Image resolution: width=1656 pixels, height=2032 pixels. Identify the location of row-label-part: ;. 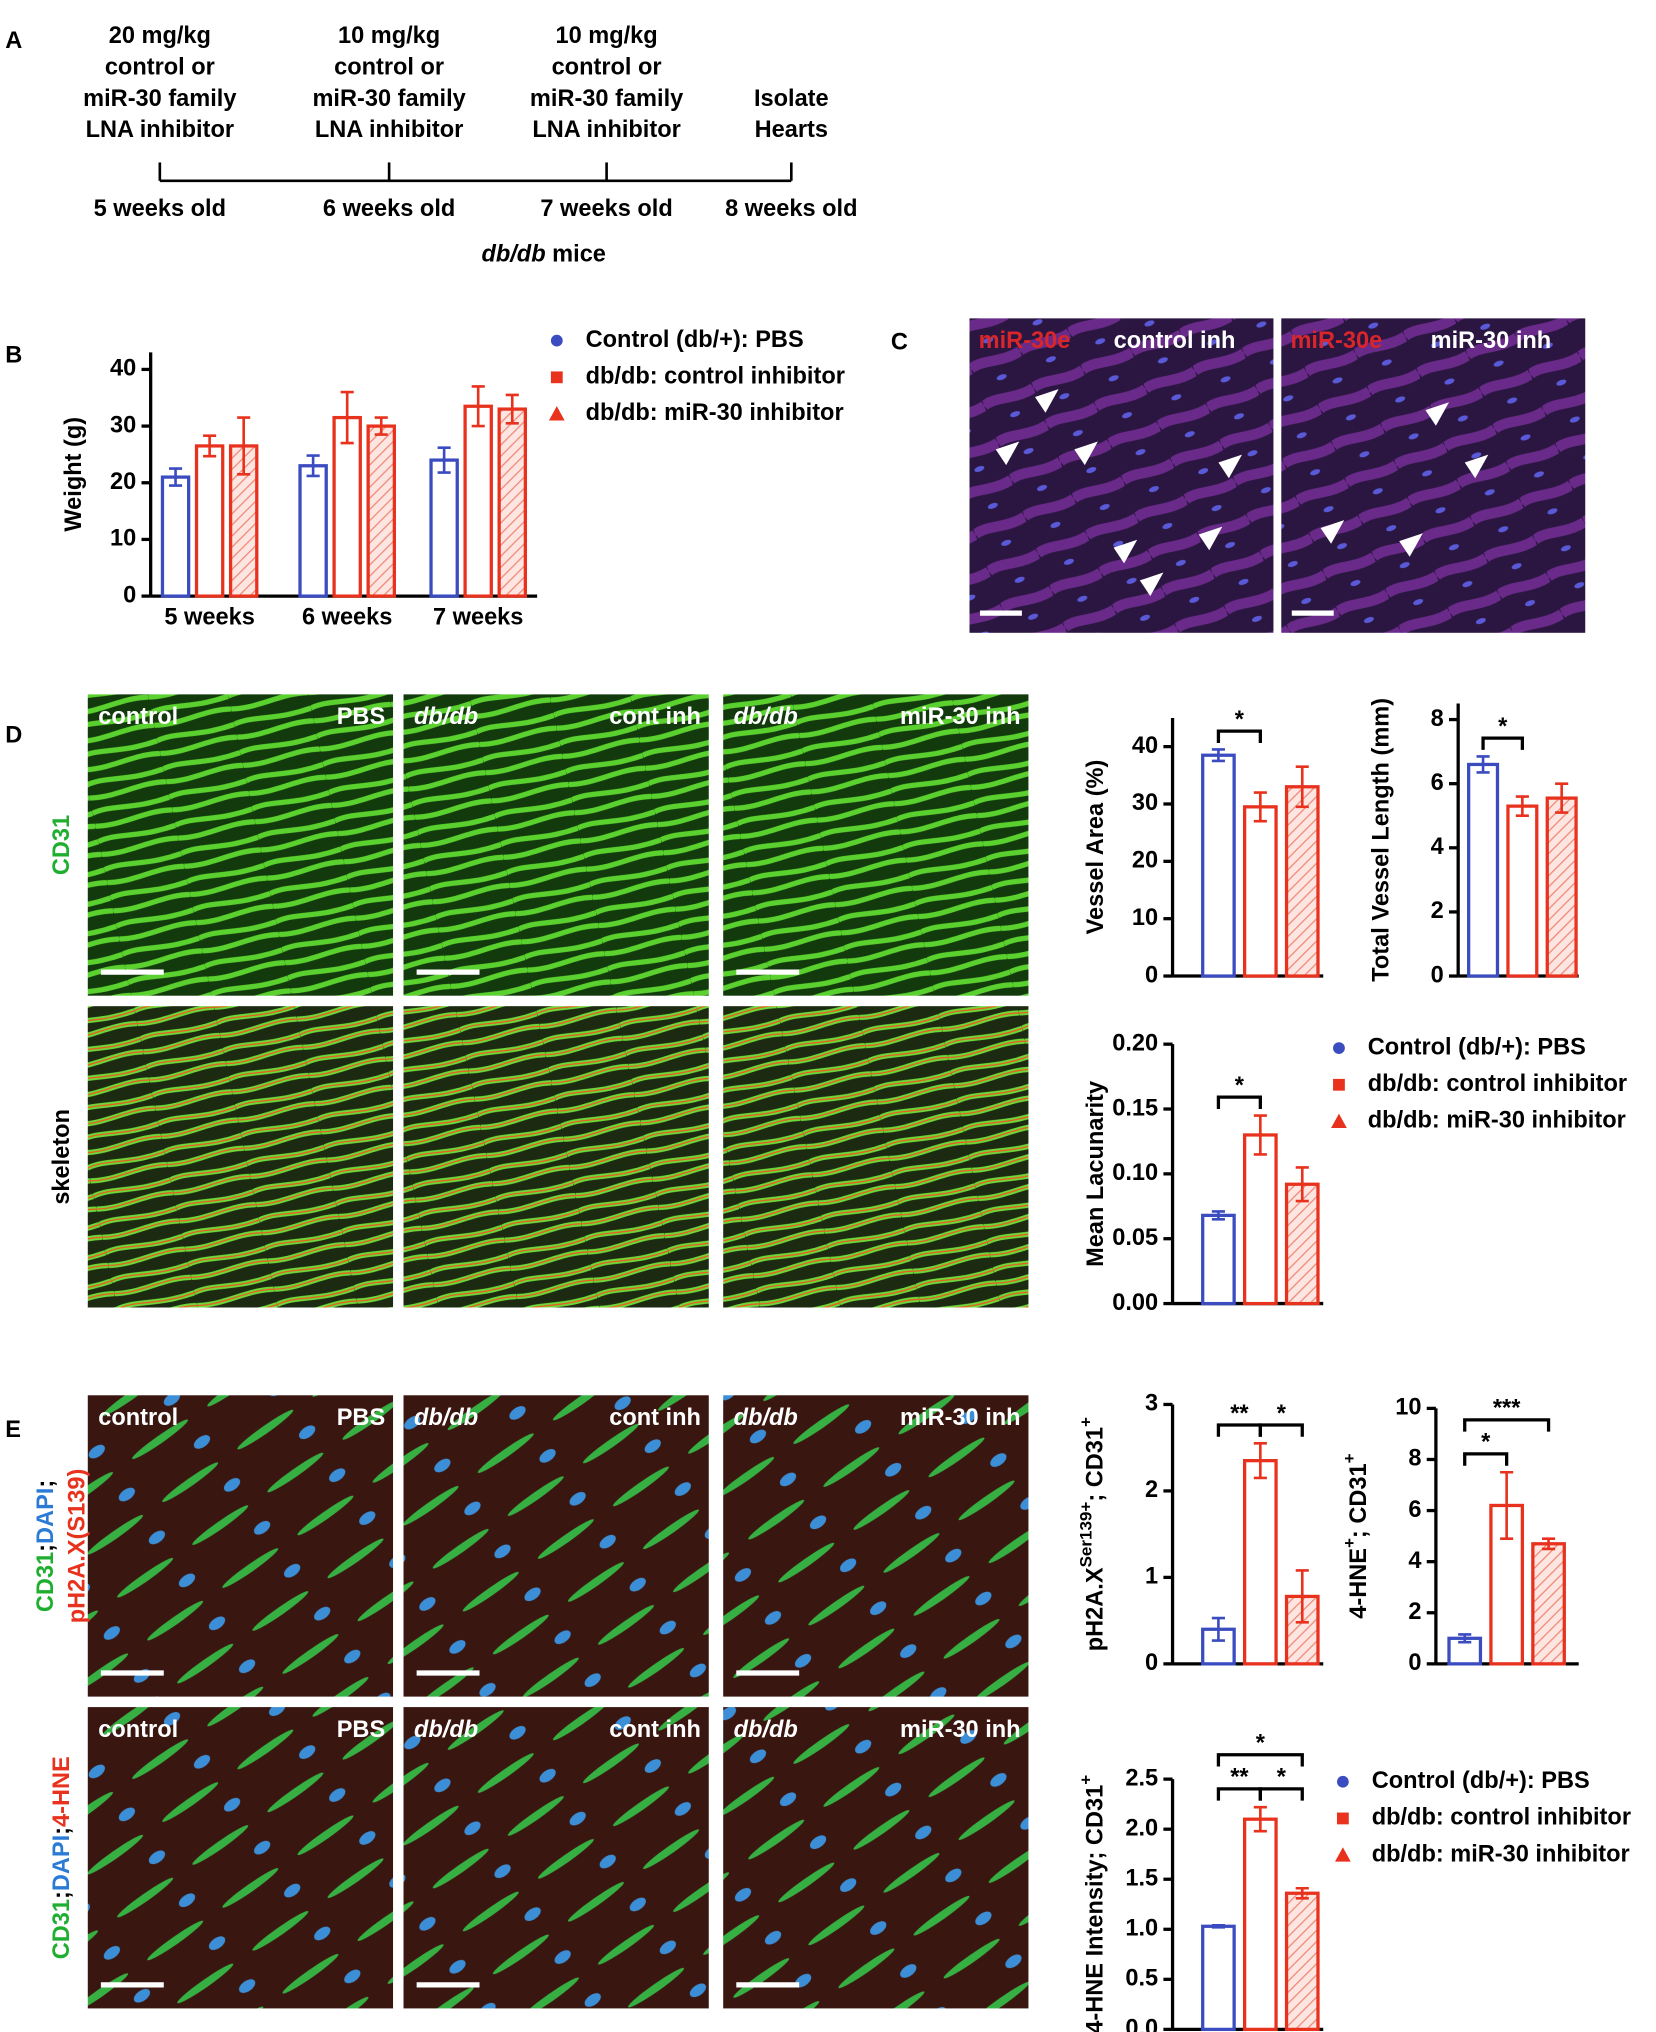
(45, 1548).